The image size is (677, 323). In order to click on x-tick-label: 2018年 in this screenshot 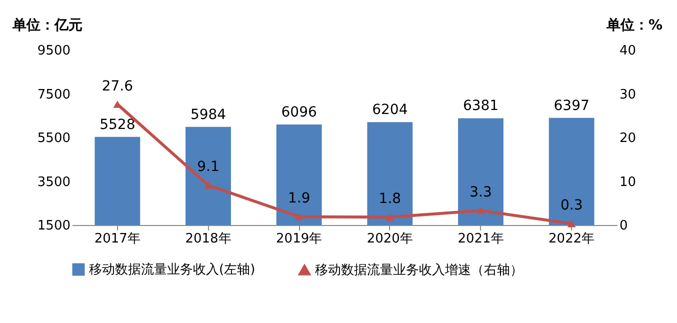, I will do `click(208, 239)`.